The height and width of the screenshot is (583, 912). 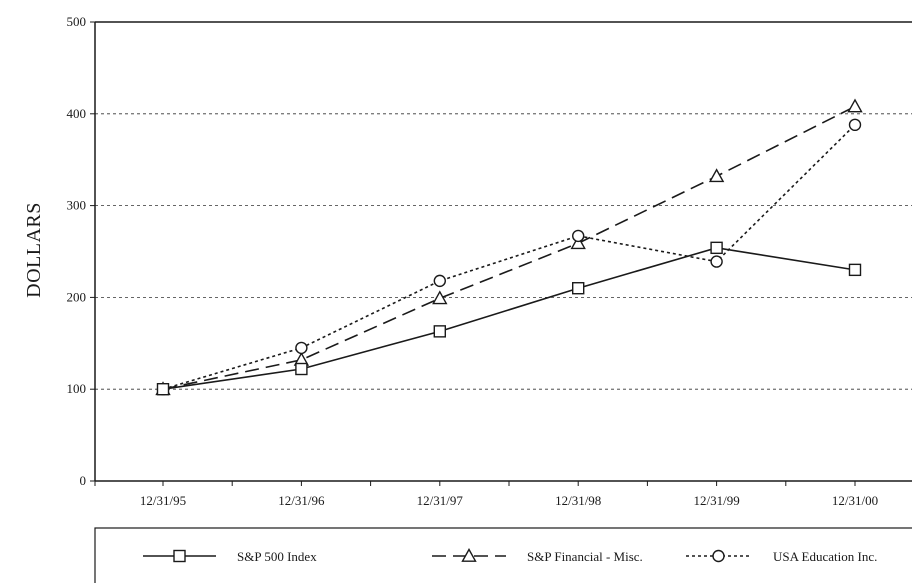 I want to click on x-tick-label: 12/31/98, so click(x=578, y=500).